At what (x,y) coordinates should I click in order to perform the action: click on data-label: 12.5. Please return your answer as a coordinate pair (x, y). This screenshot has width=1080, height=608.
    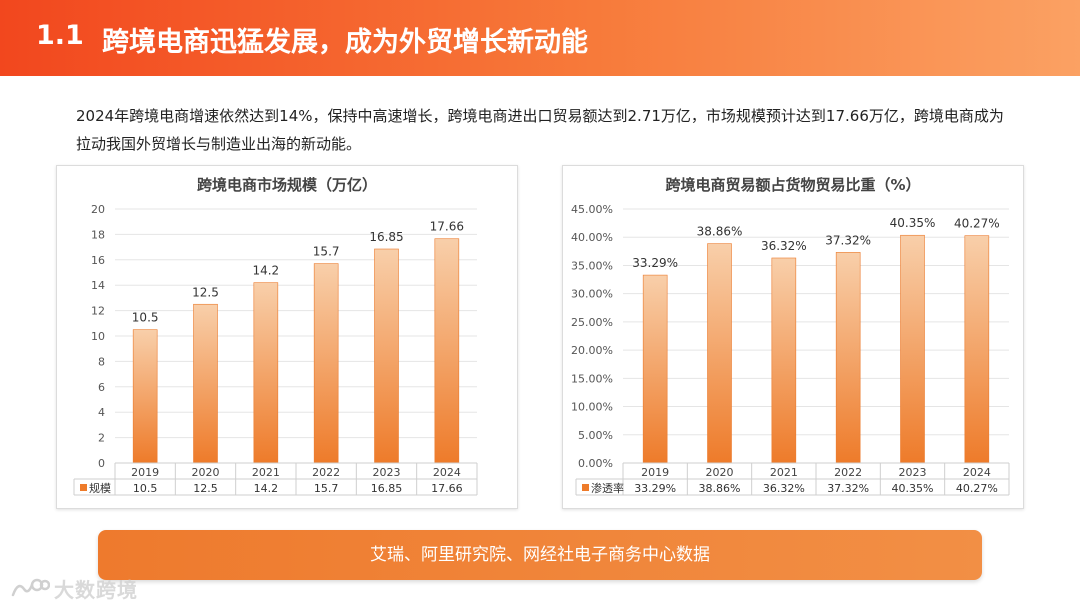
    Looking at the image, I should click on (205, 292).